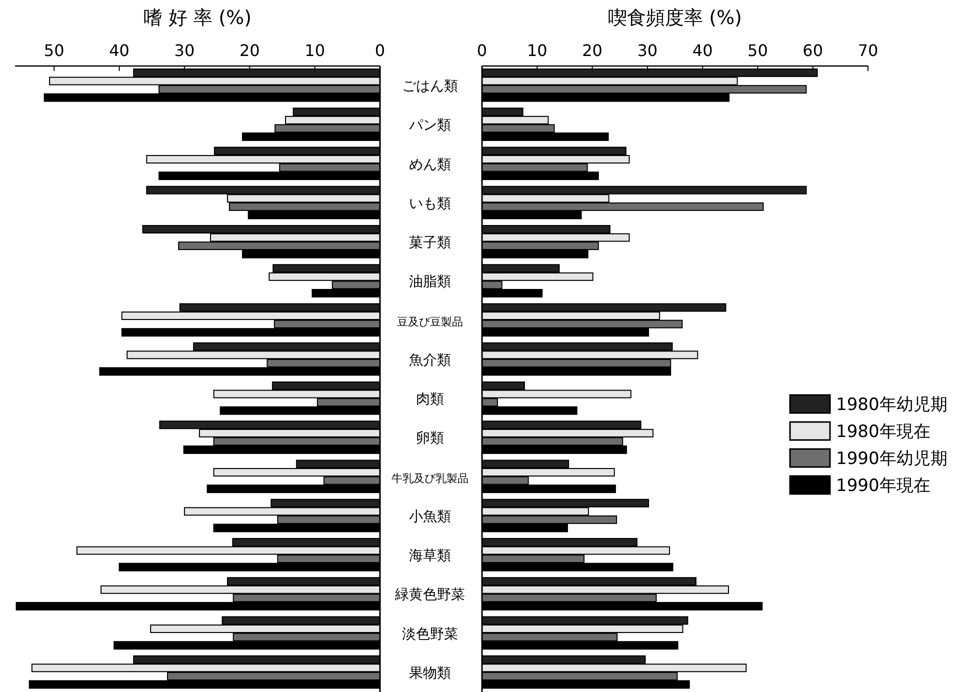 The width and height of the screenshot is (962, 692). I want to click on x-tick-label: 70, so click(868, 50).